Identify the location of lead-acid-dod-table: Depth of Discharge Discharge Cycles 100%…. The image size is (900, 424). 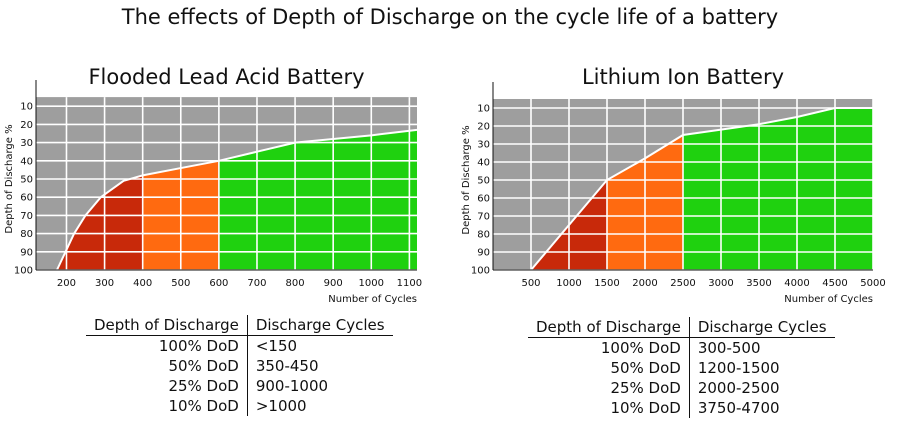
(239, 365).